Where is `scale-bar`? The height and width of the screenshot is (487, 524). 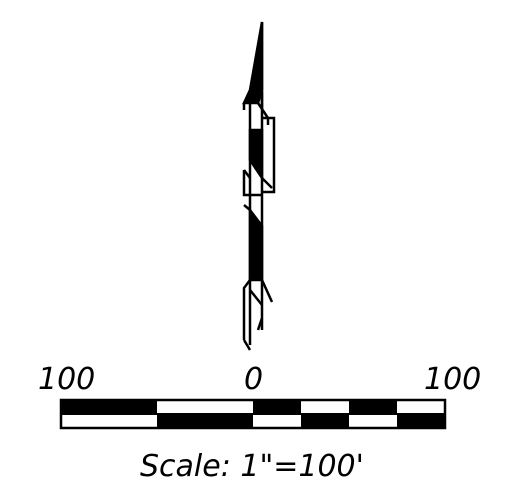 scale-bar is located at coordinates (253, 414).